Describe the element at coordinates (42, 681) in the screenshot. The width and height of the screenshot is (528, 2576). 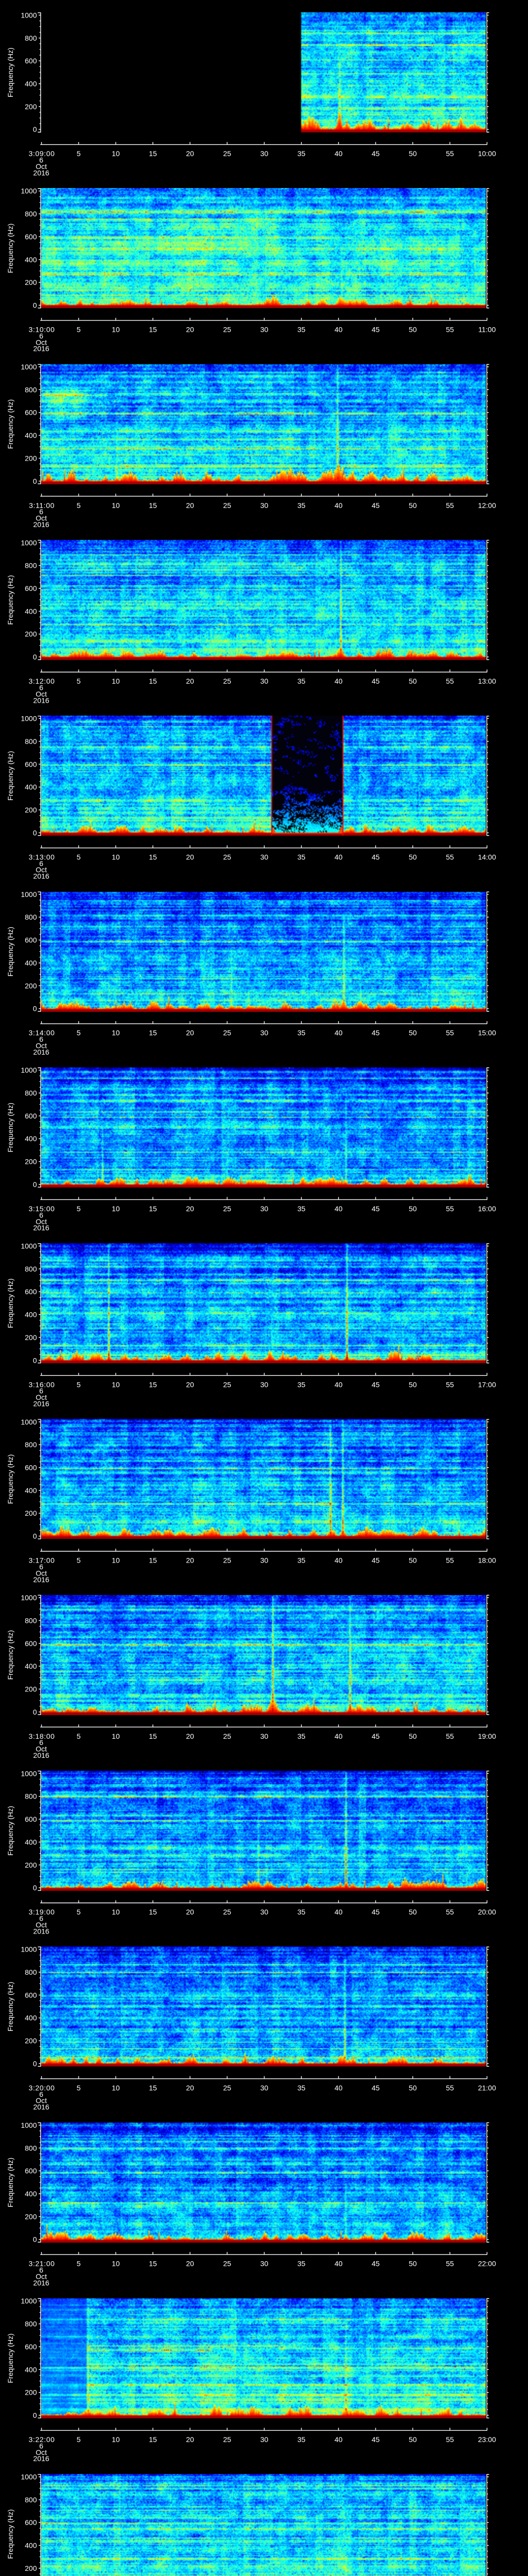
I see `svg-text: 3:12:00` at that location.